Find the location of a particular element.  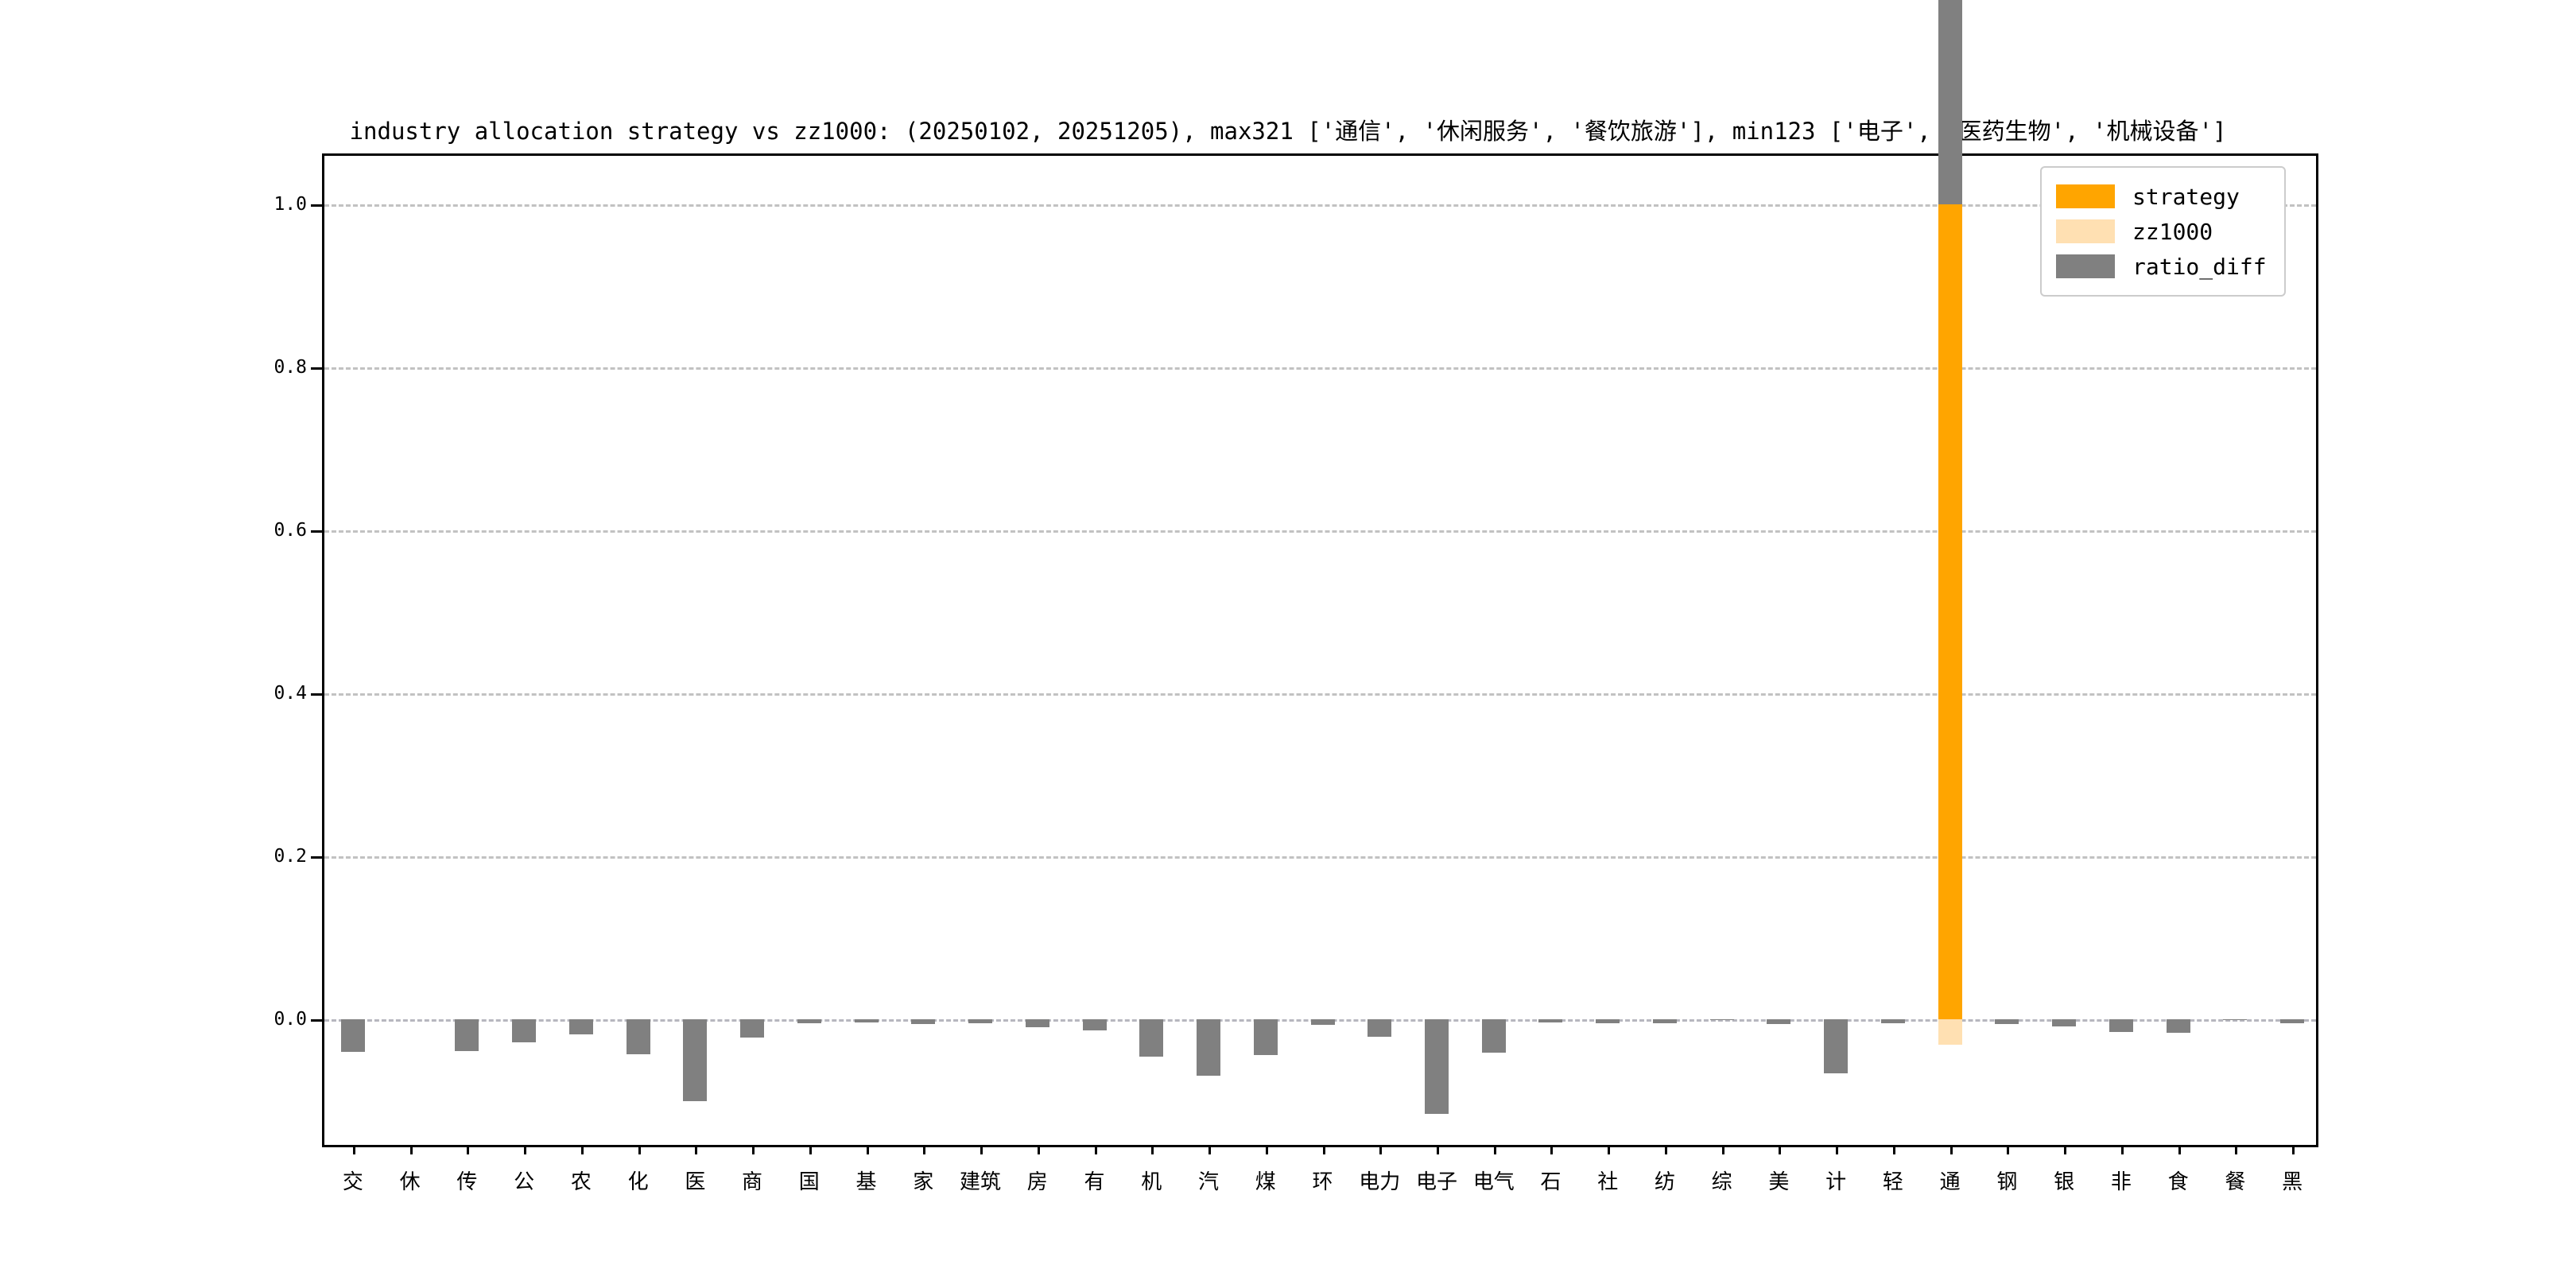

bar-ratio_diff-家 is located at coordinates (923, 1022).